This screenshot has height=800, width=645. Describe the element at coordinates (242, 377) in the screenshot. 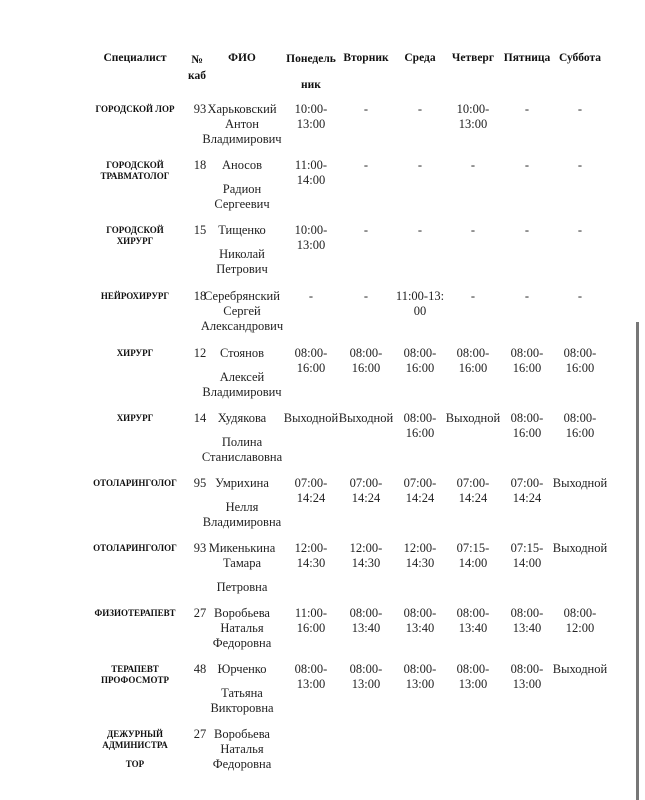

I see `doctor-name-line: Алексей` at that location.